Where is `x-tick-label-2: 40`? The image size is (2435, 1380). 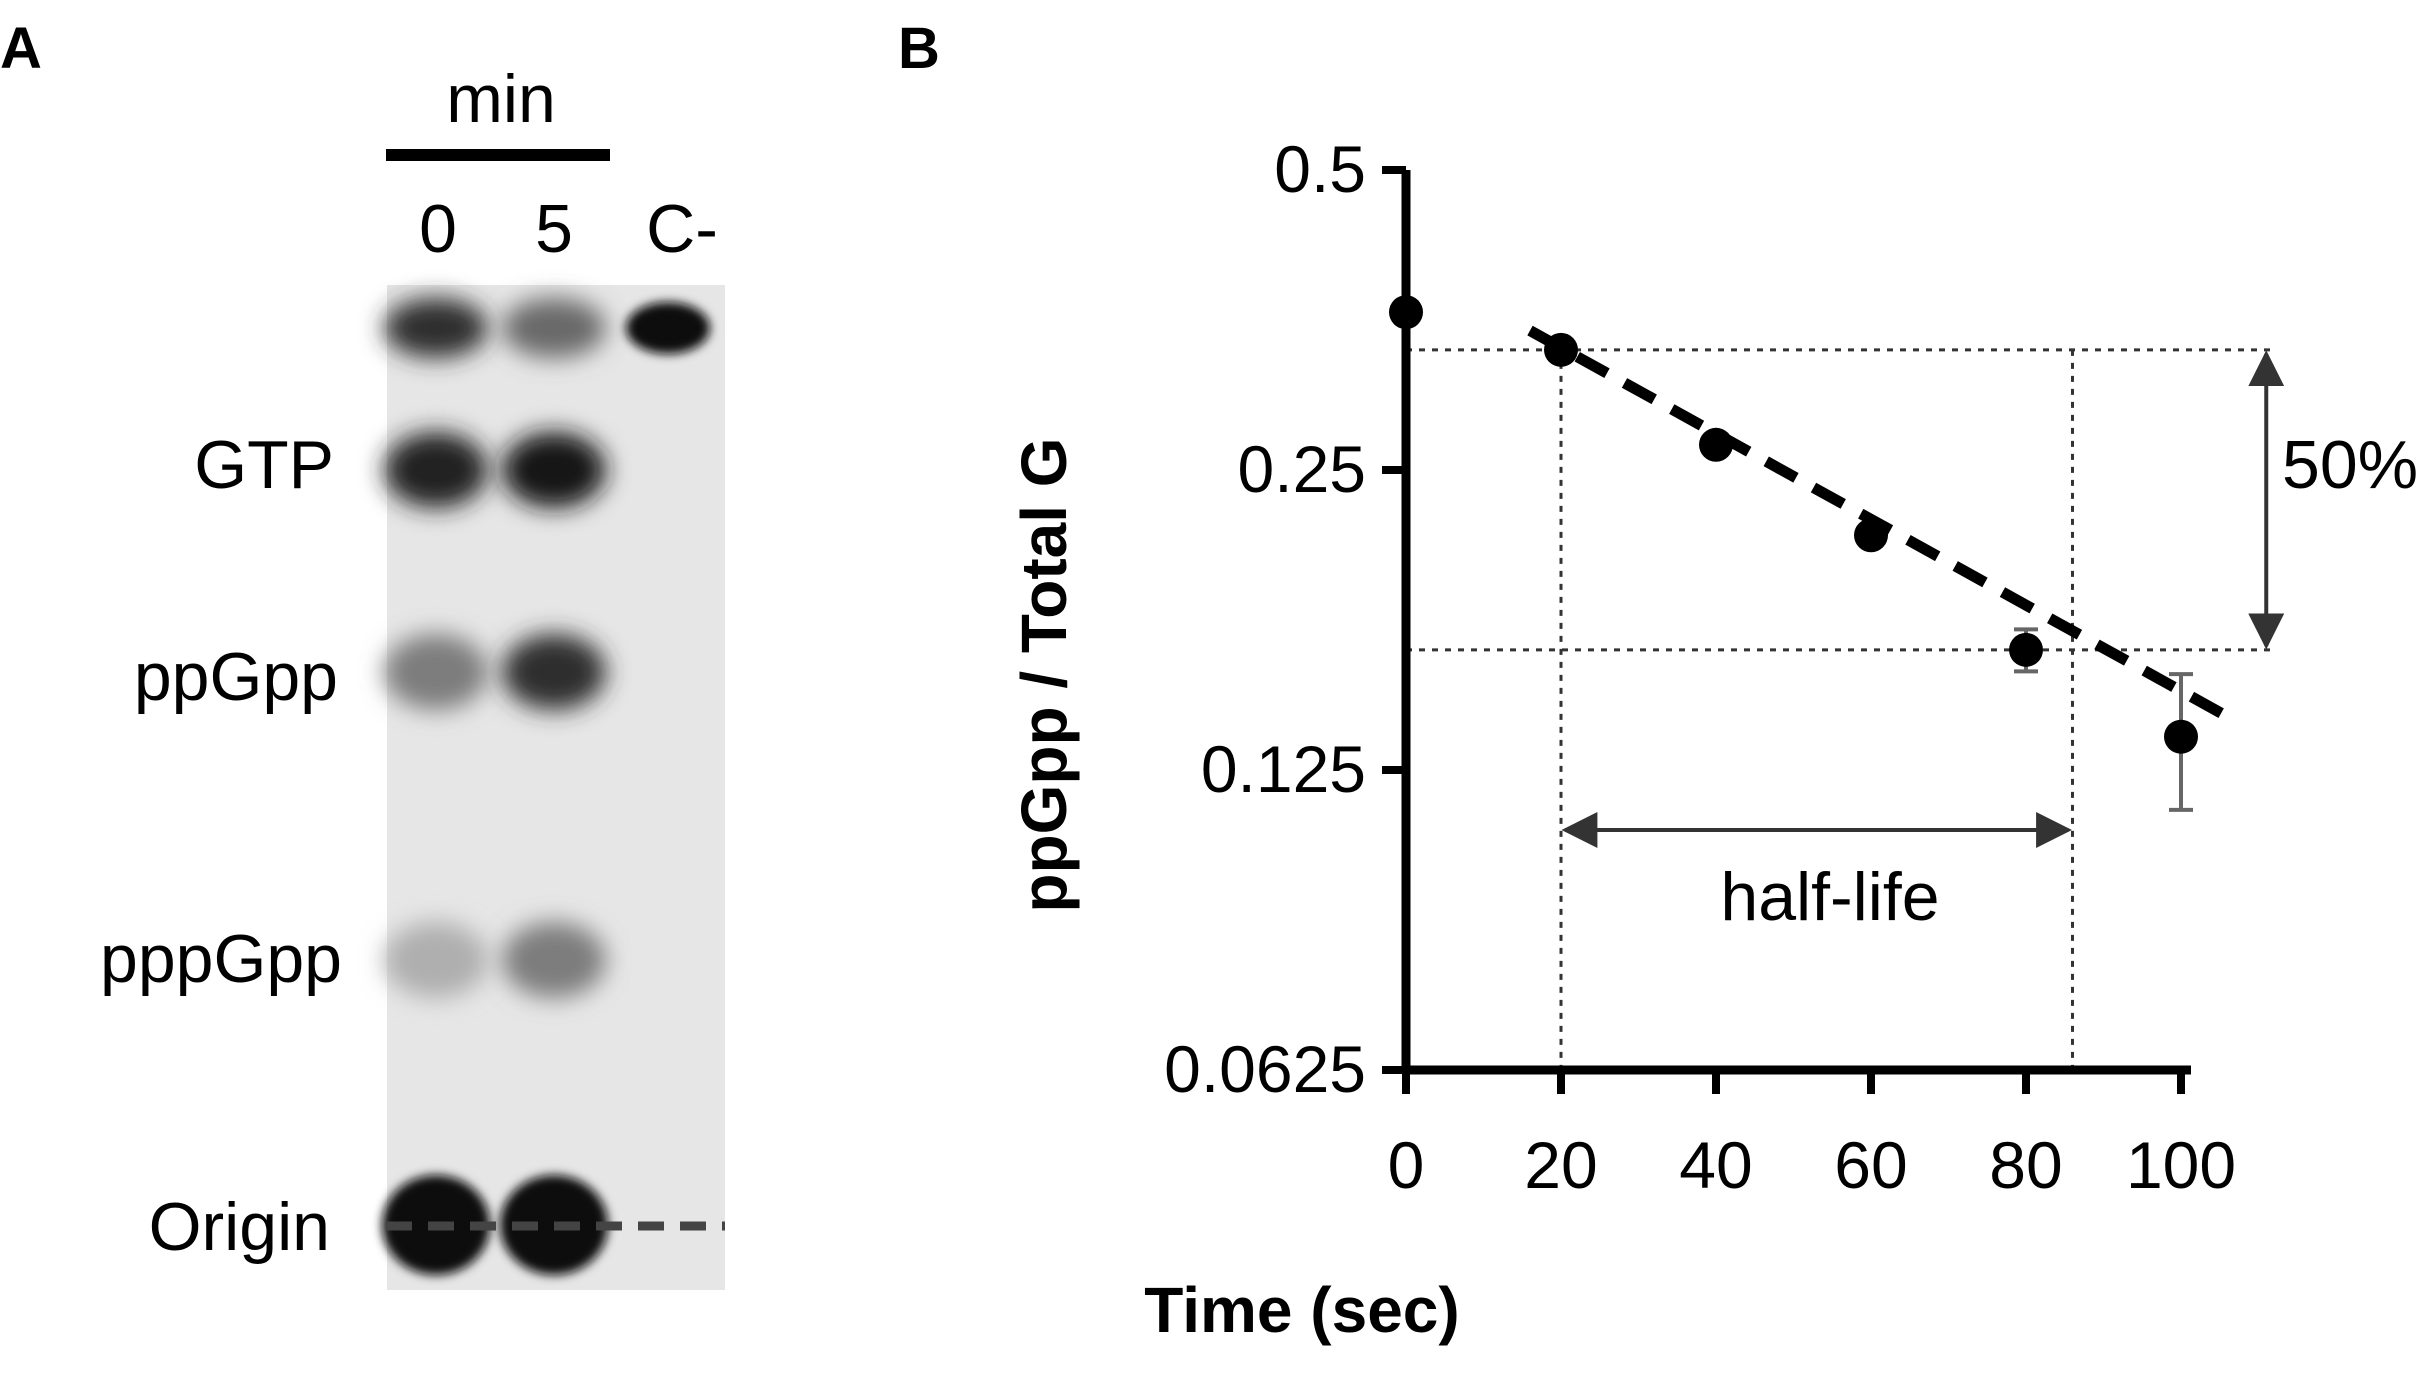 x-tick-label-2: 40 is located at coordinates (1715, 1165).